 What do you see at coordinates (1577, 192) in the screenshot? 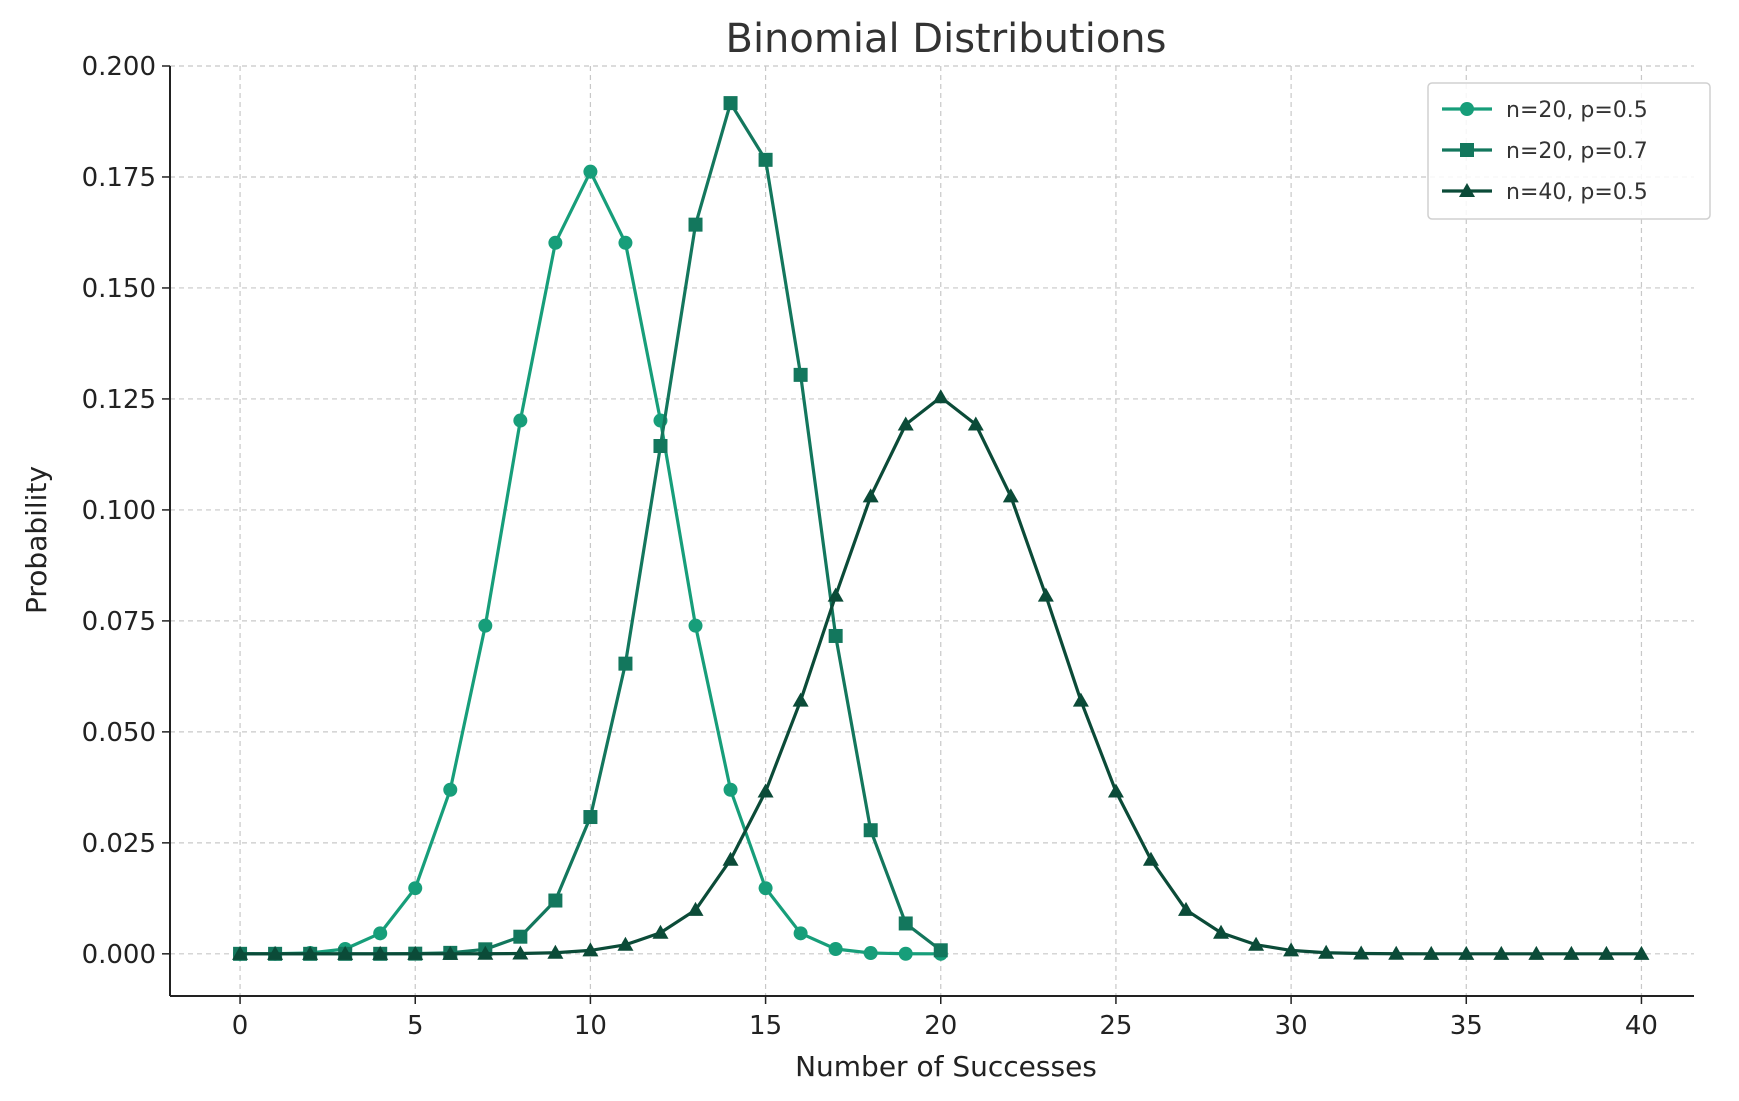
I see `legend-label: n=40, p=0.5` at bounding box center [1577, 192].